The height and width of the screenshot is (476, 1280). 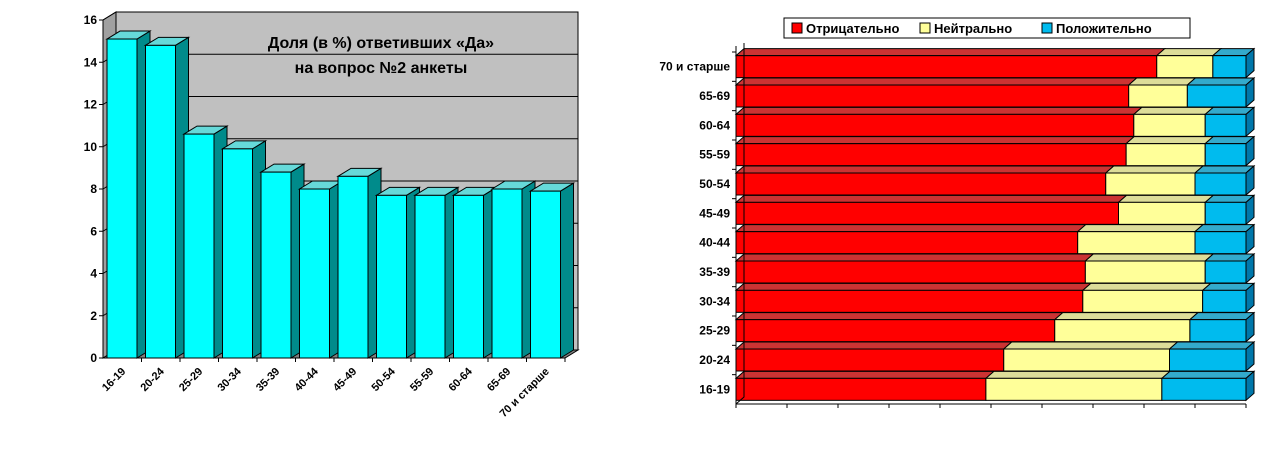 I want to click on y-tick-label: 60-64, so click(x=714, y=125).